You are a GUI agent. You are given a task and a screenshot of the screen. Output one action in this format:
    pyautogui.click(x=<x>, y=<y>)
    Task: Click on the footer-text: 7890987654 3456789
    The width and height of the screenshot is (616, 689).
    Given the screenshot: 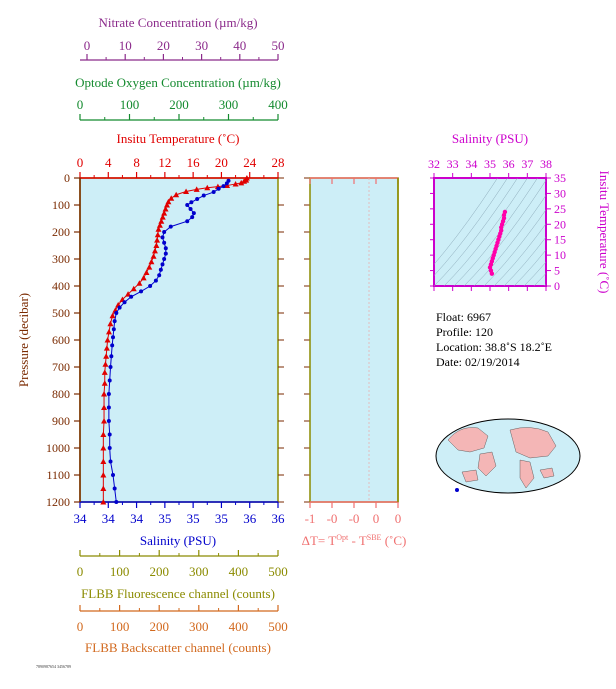 What is the action you would take?
    pyautogui.click(x=53, y=666)
    